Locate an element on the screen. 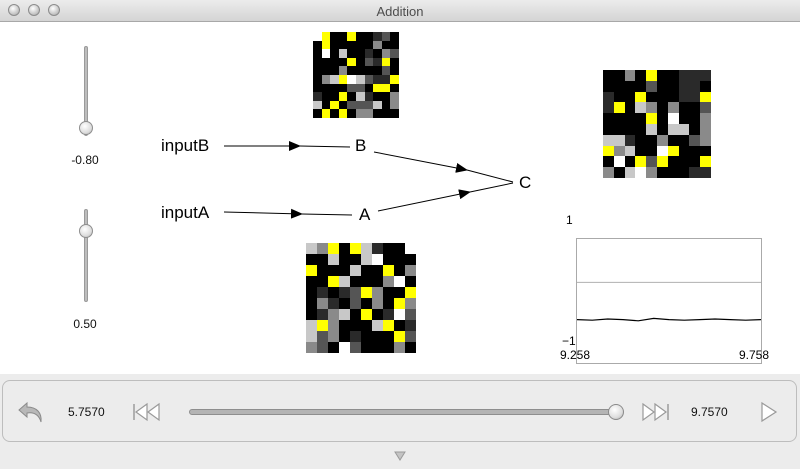  connections is located at coordinates (368, 180).